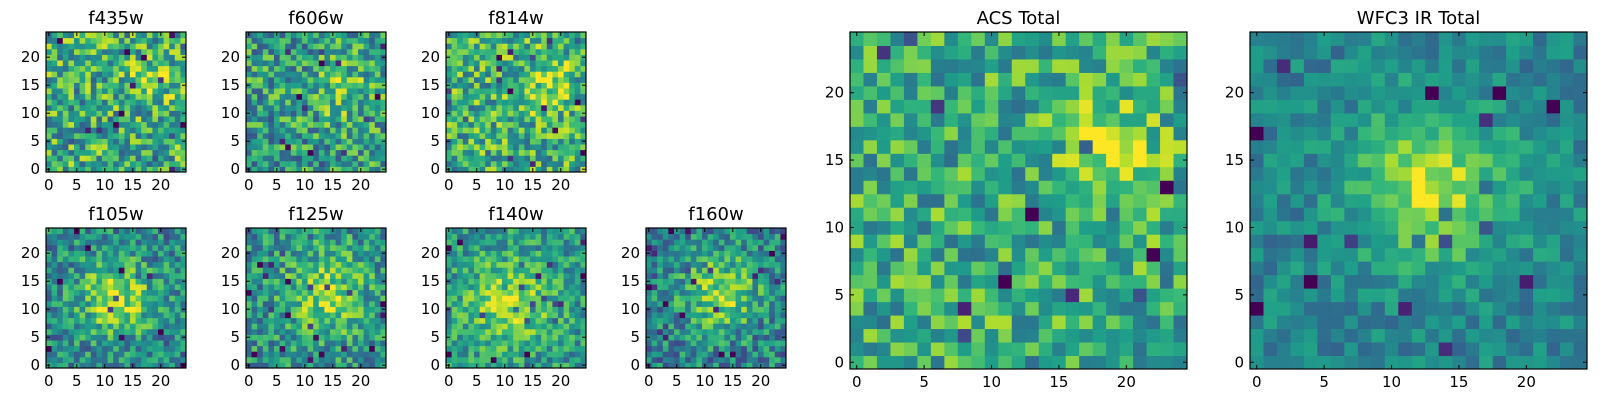  What do you see at coordinates (732, 381) in the screenshot?
I see `x-tick-label: 15` at bounding box center [732, 381].